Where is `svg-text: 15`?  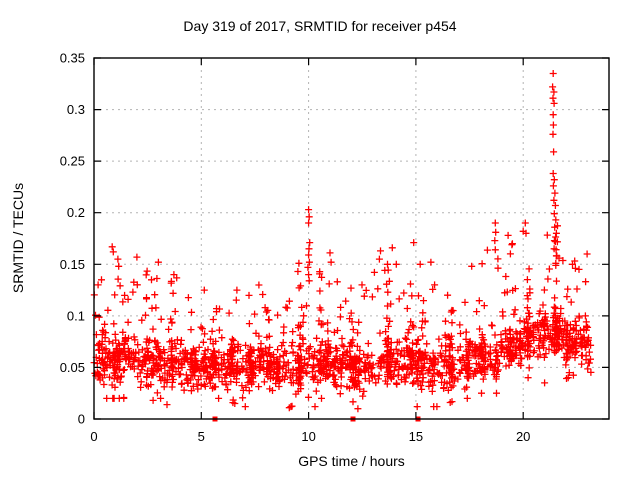
svg-text: 15 is located at coordinates (416, 436).